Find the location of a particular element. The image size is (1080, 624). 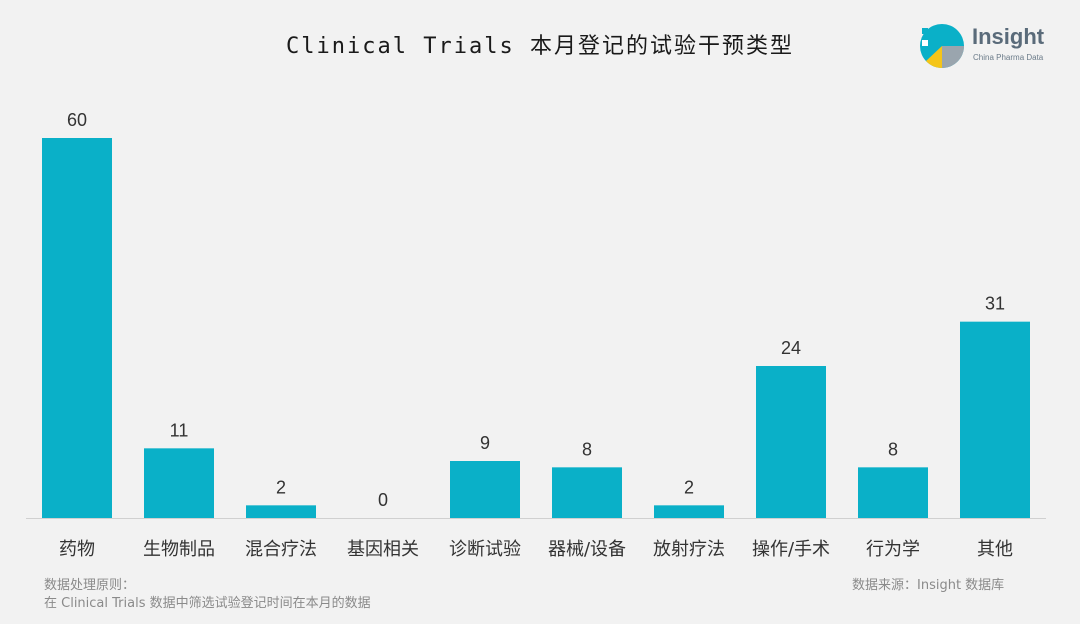

data-source: 数据来源：Insight 数据库 is located at coordinates (928, 585).